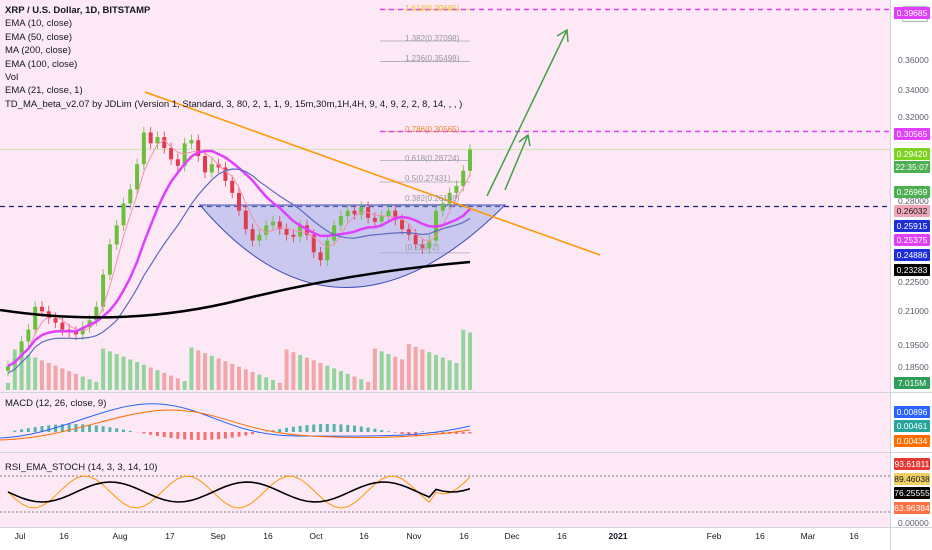  I want to click on rsi-tag: 76.25555, so click(912, 493).